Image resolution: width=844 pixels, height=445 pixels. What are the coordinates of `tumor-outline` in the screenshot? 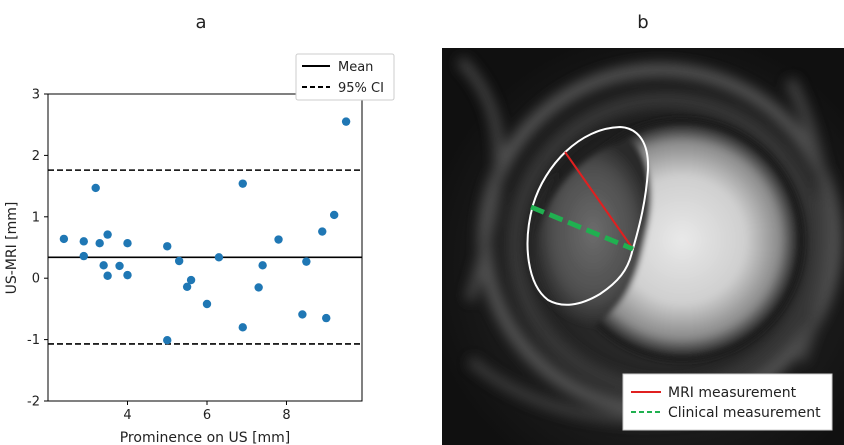 It's located at (588, 215).